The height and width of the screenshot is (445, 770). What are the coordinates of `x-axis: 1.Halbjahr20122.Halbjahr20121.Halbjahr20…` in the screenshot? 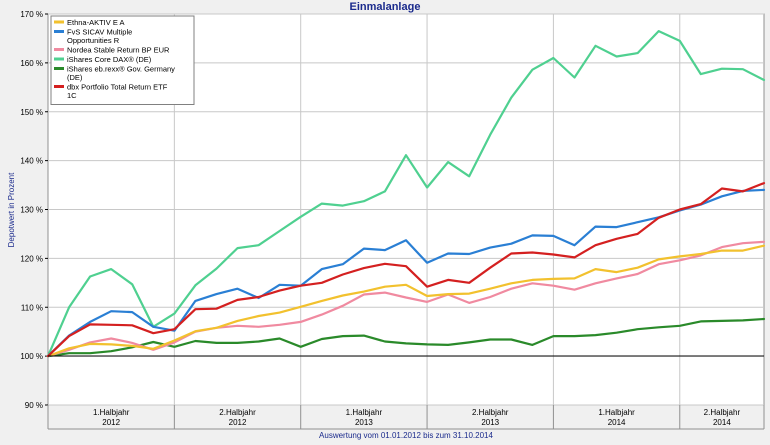 It's located at (406, 417).